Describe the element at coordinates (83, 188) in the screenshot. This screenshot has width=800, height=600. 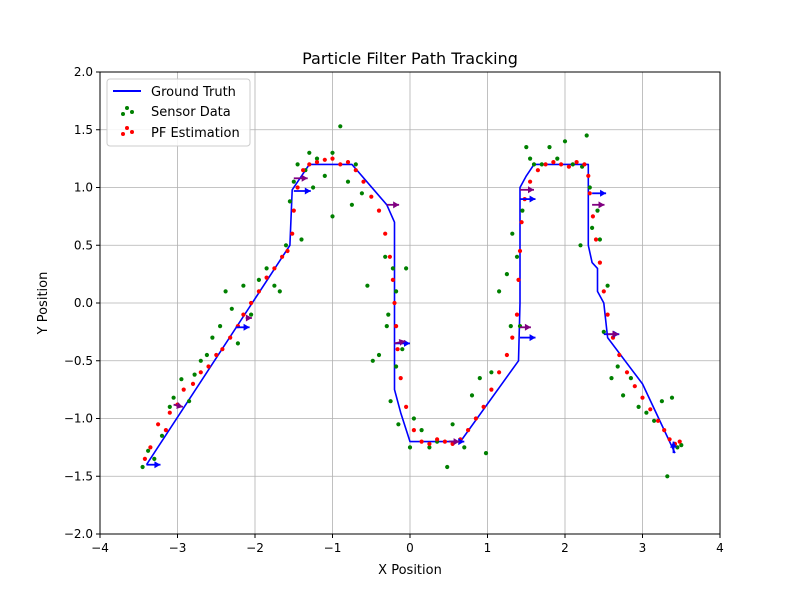
I see `y-tick-label: 1.0` at that location.